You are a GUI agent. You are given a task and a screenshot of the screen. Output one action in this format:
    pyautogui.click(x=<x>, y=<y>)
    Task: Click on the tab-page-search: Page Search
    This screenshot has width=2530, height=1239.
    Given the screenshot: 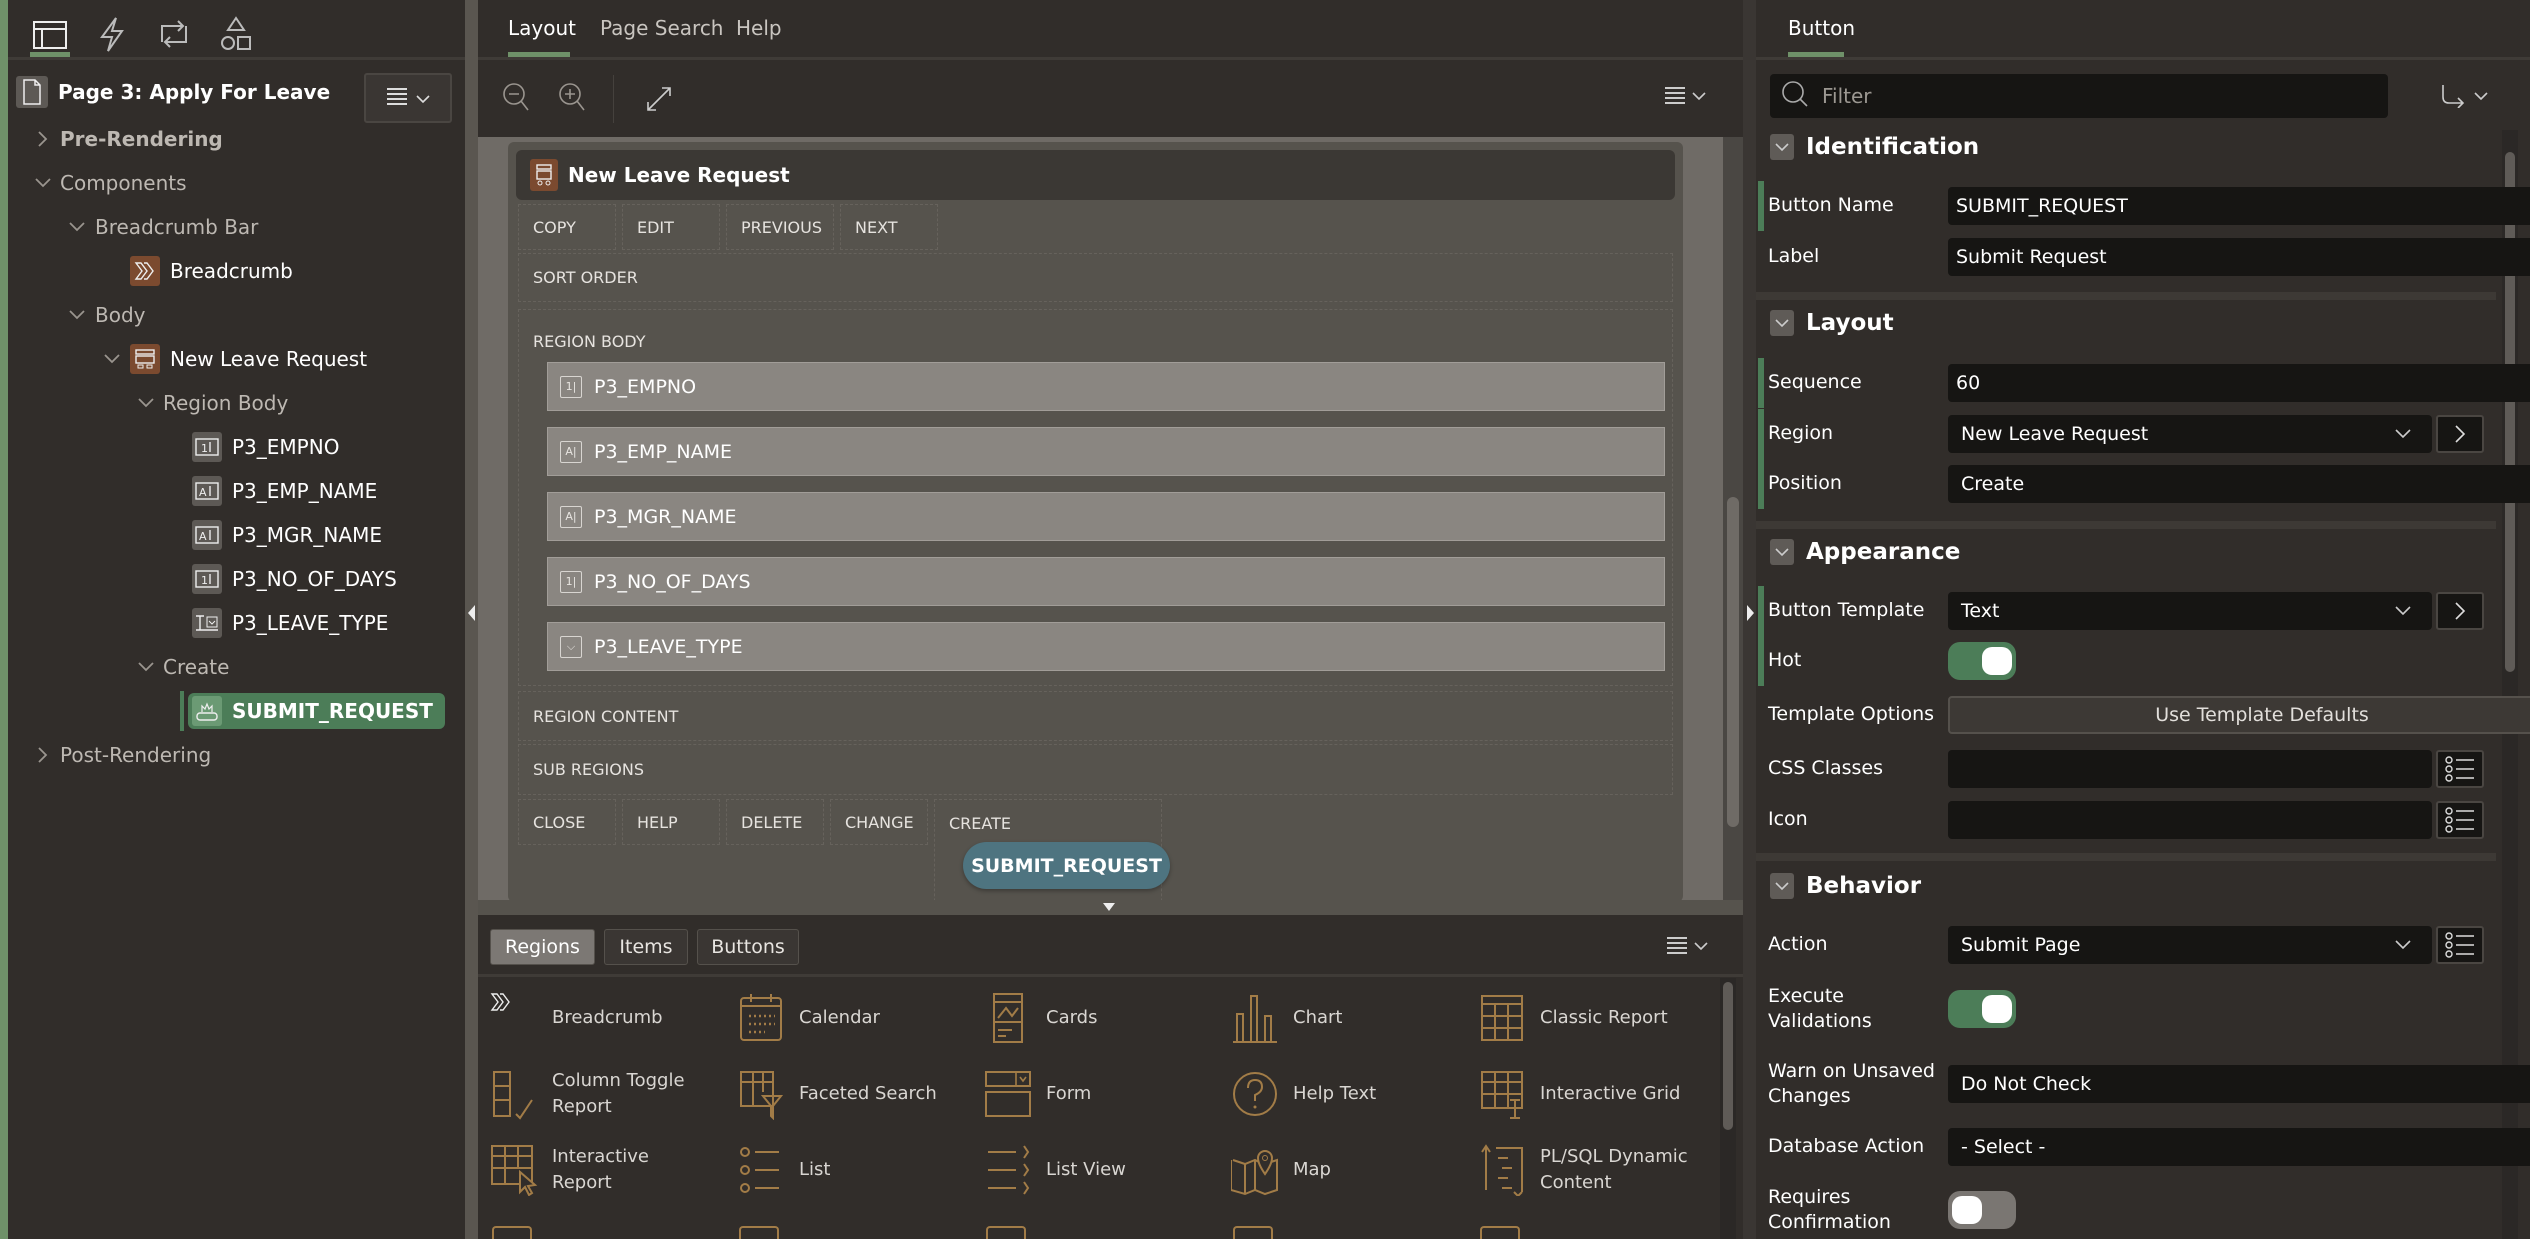 What is the action you would take?
    pyautogui.click(x=662, y=28)
    